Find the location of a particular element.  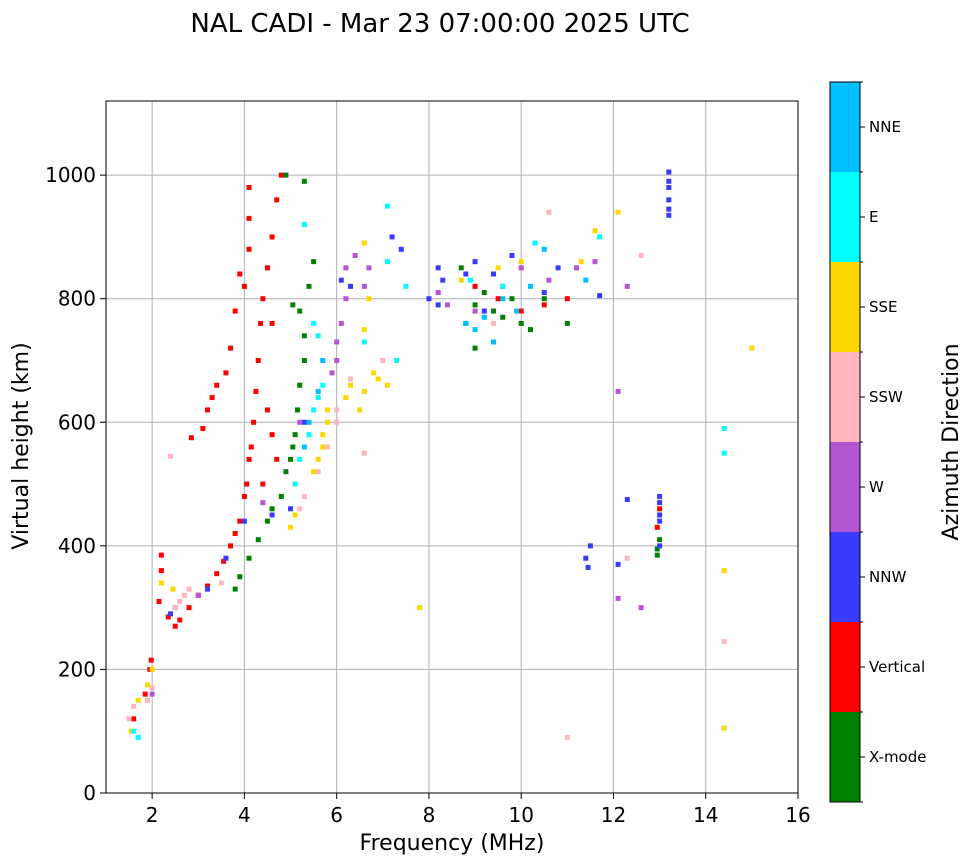

y-tick-label: 200 is located at coordinates (77, 669).